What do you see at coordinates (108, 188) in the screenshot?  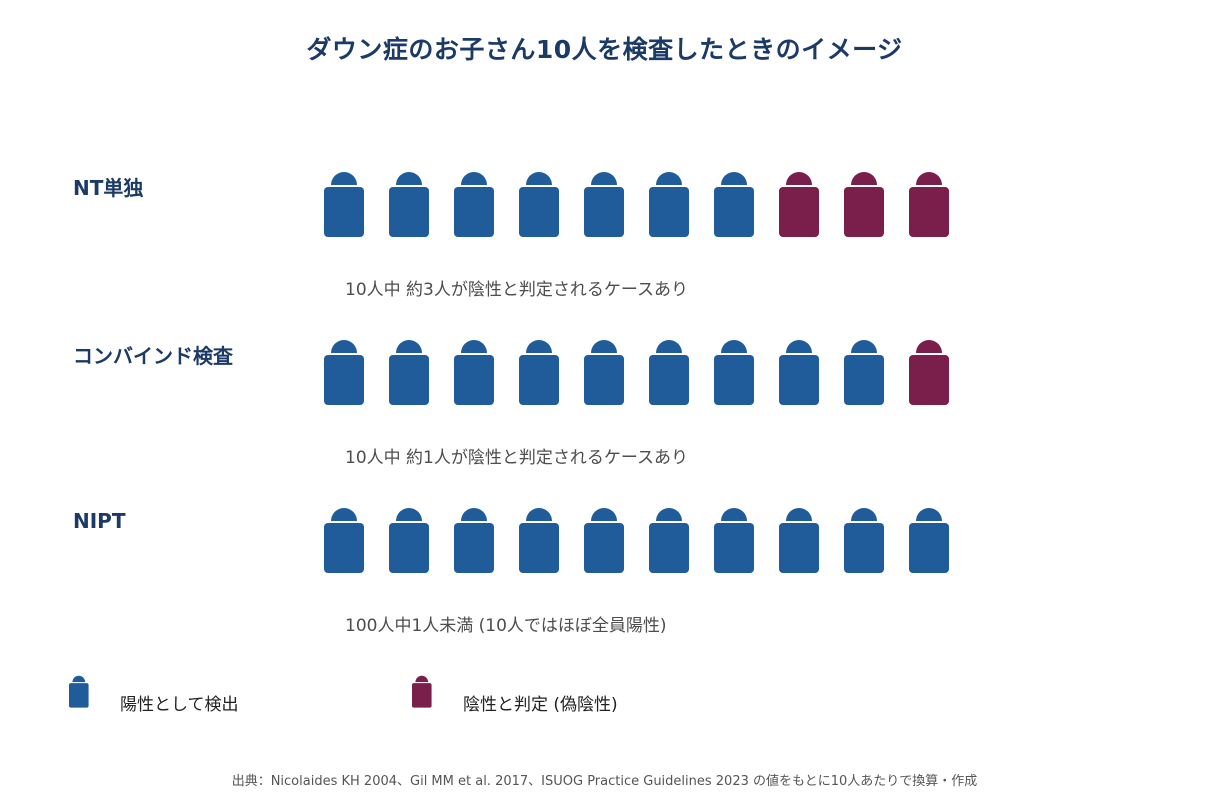 I see `row-label-nt: NT単独` at bounding box center [108, 188].